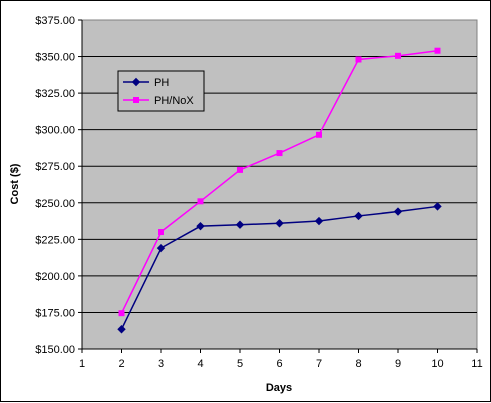 This screenshot has height=403, width=491. Describe the element at coordinates (55, 204) in the screenshot. I see `y-tick-label: $250.00` at that location.